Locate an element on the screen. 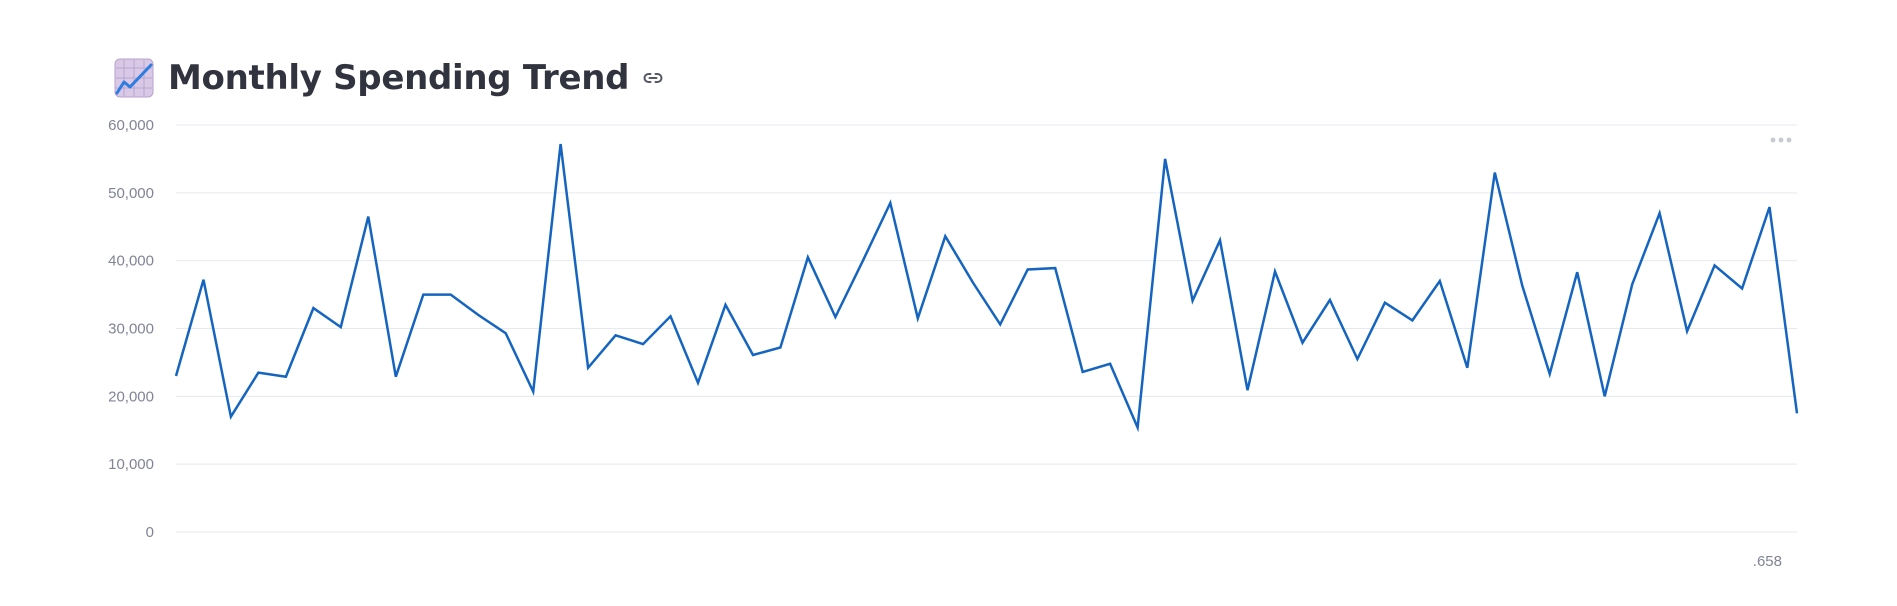 The height and width of the screenshot is (606, 1897). y-tick-label: 0 is located at coordinates (150, 532).